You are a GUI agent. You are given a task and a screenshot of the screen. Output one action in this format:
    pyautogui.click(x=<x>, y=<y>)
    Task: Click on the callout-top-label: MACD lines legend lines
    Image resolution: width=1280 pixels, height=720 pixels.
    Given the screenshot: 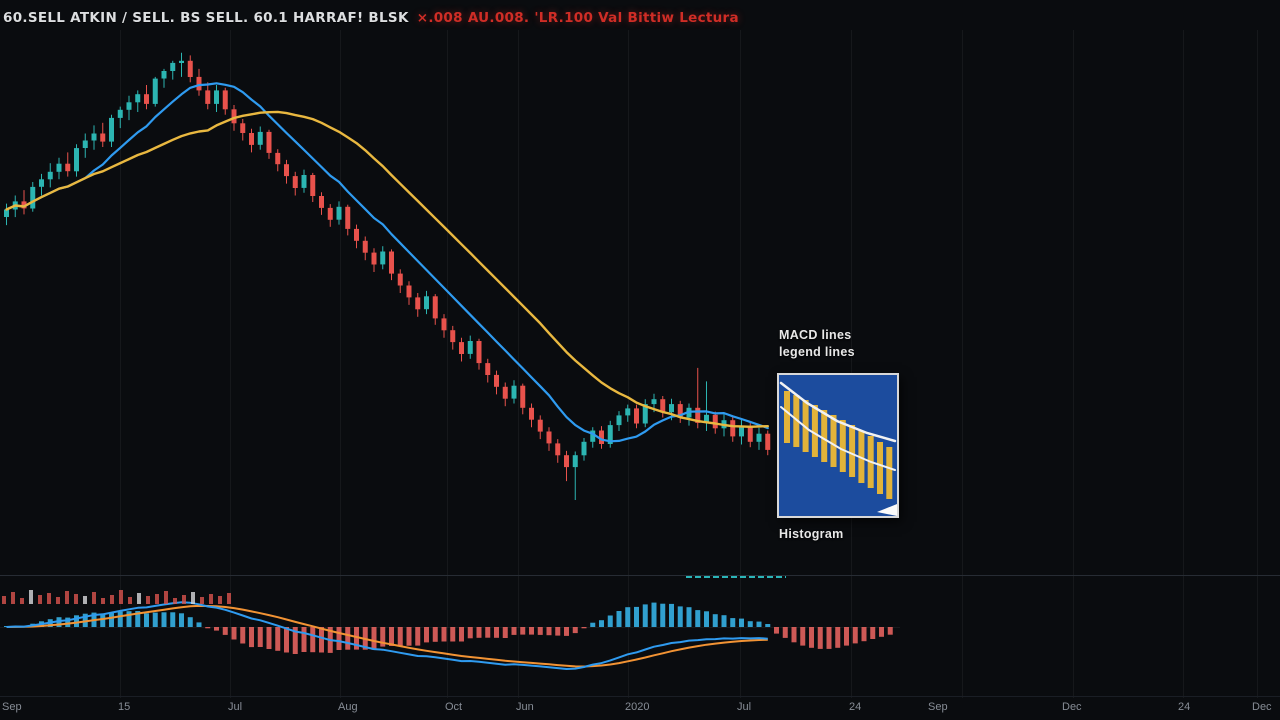 What is the action you would take?
    pyautogui.click(x=817, y=344)
    